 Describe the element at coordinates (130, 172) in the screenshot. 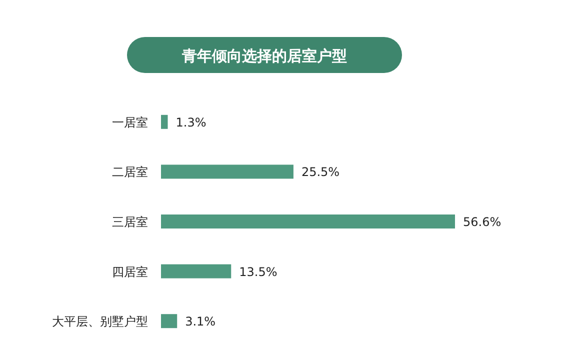

I see `y-tick-label: 二居室` at that location.